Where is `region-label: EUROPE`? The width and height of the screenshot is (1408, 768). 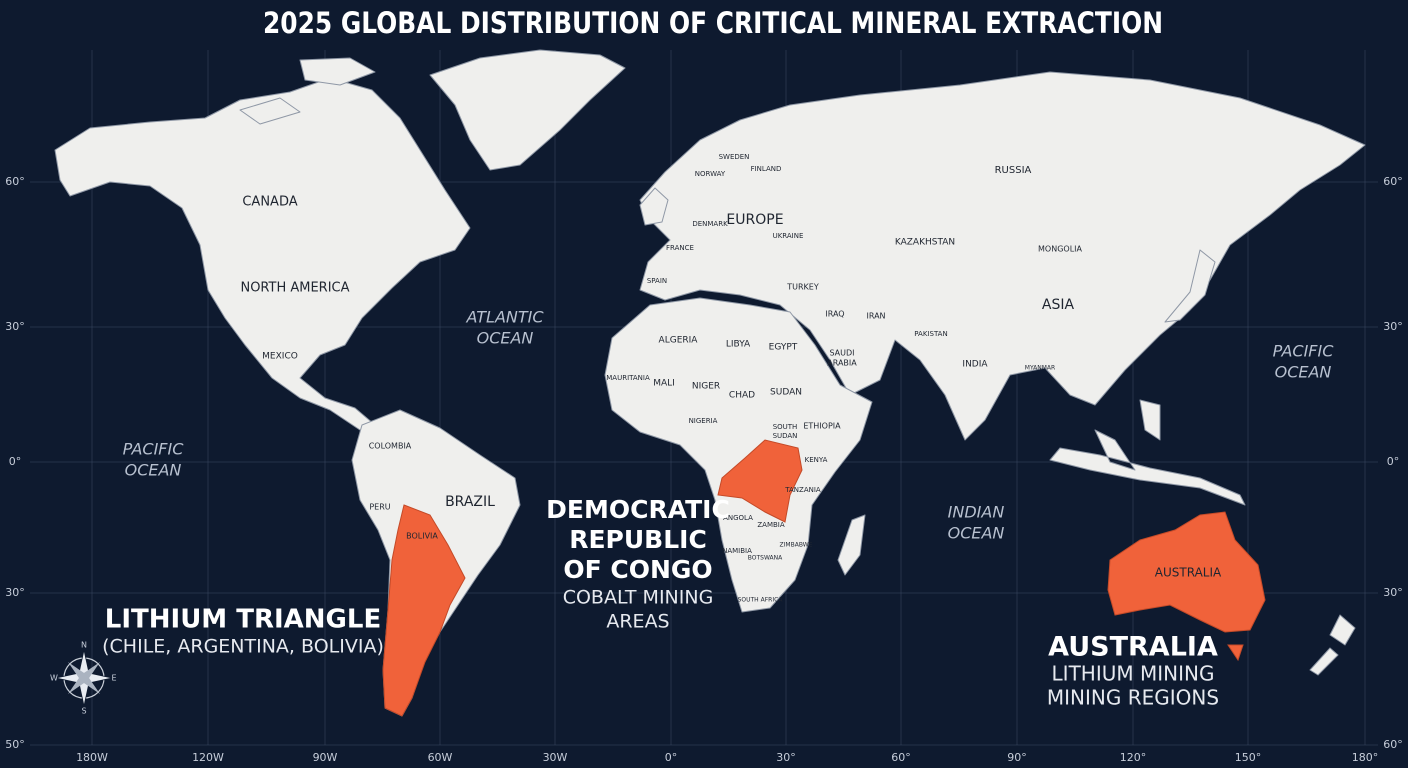 region-label: EUROPE is located at coordinates (754, 220).